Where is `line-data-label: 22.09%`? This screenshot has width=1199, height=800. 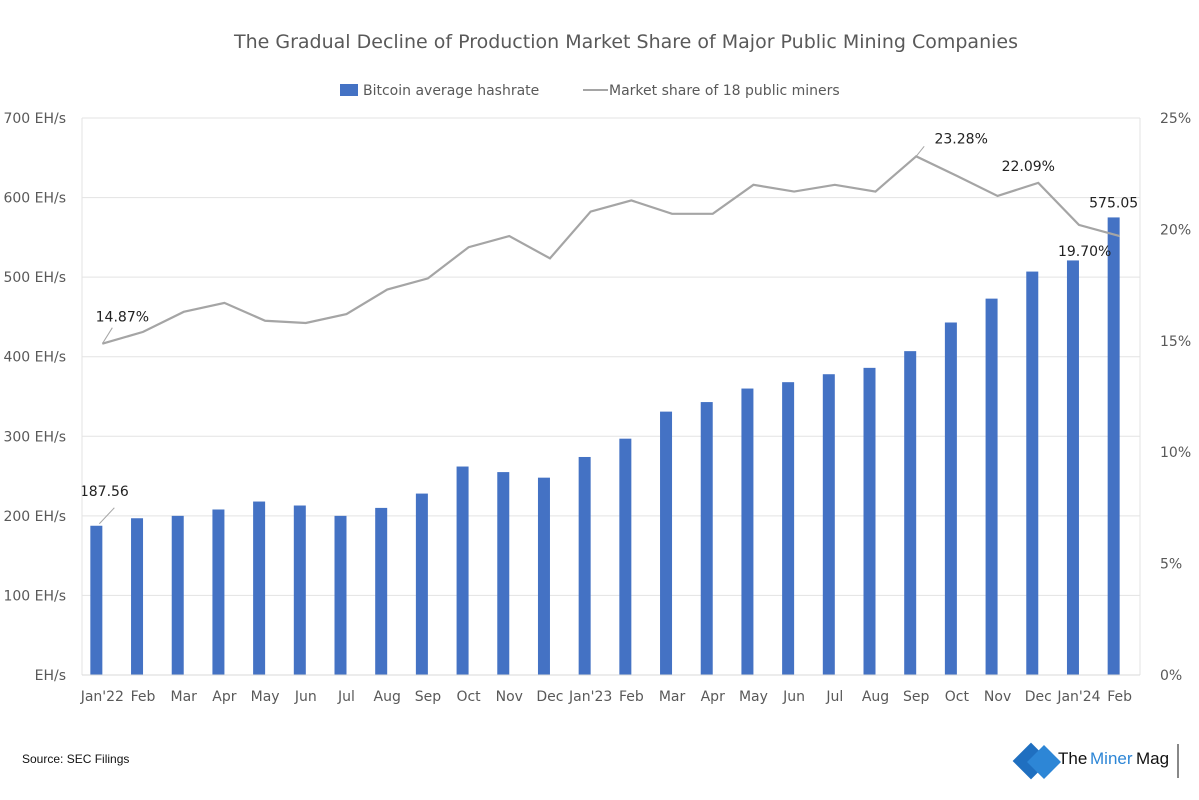
line-data-label: 22.09% is located at coordinates (1028, 167).